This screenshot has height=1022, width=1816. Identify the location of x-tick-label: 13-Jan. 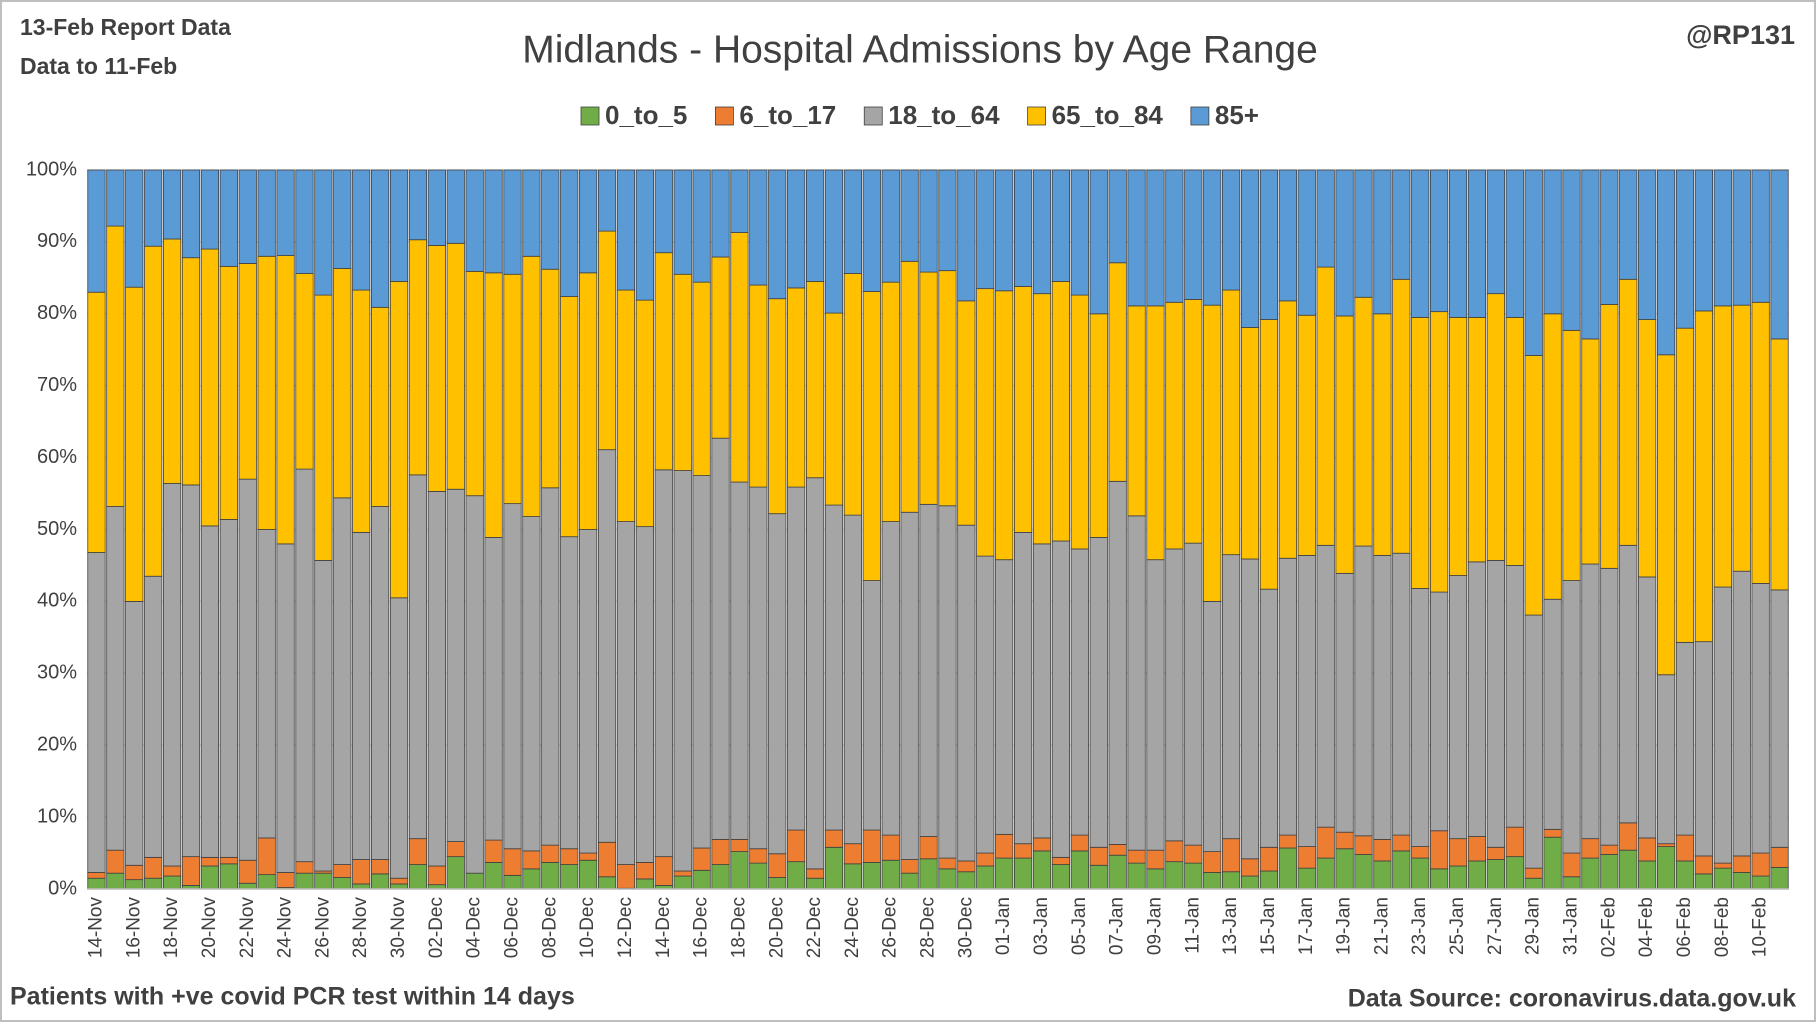
(1230, 926).